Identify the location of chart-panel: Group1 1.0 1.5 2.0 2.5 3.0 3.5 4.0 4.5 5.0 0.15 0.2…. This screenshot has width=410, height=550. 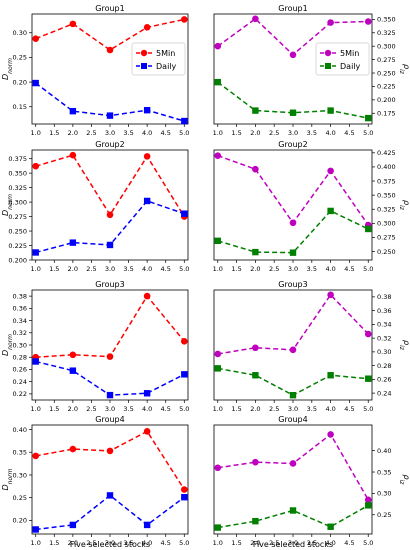
(95, 70).